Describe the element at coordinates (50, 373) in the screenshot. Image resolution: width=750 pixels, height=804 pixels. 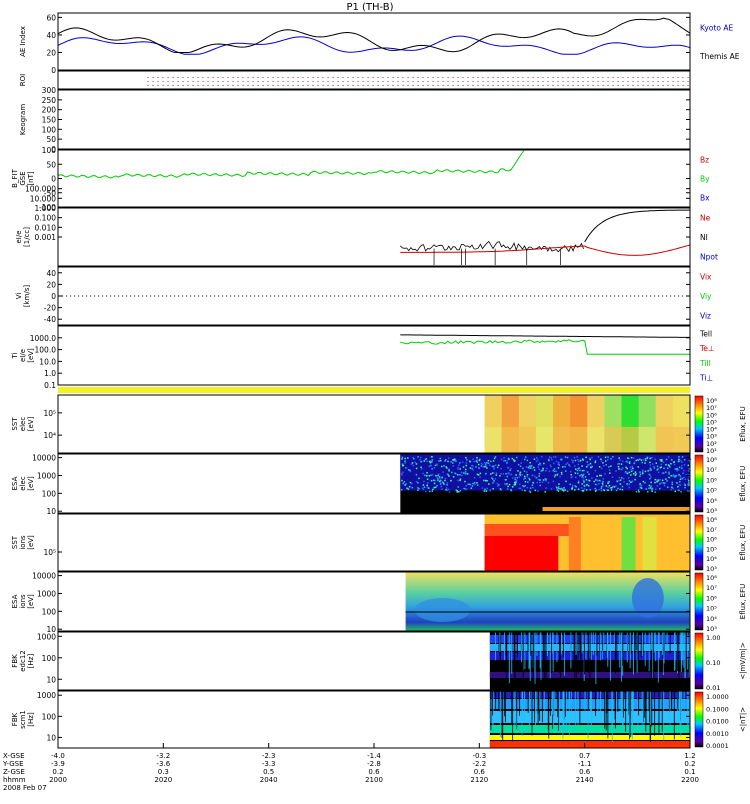
I see `ytick-label: 1.0` at that location.